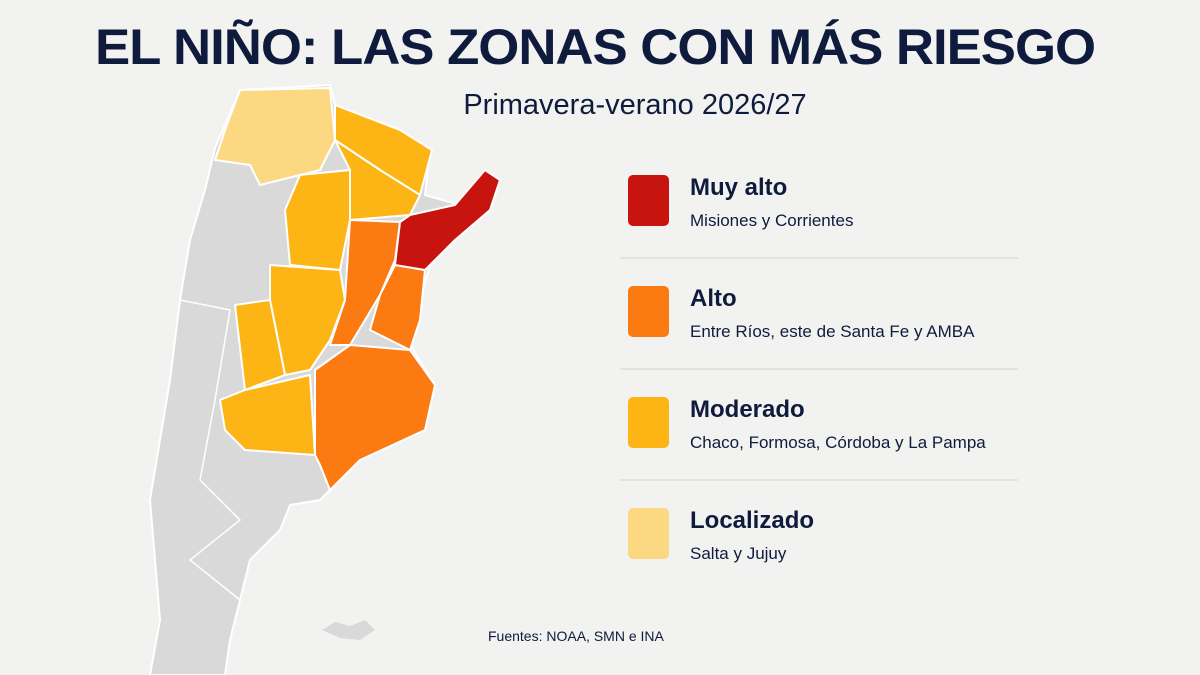  Describe the element at coordinates (747, 409) in the screenshot. I see `legend-label: Moderado` at that location.